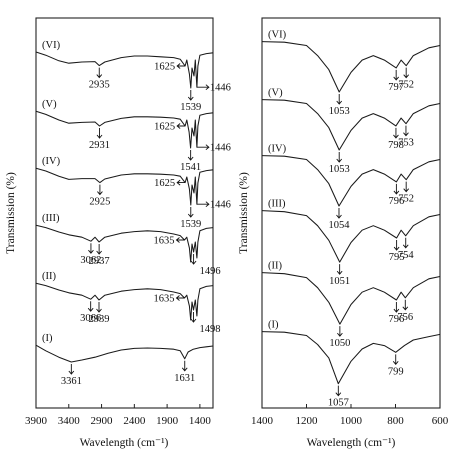 This screenshot has height=474, width=474. What do you see at coordinates (440, 421) in the screenshot?
I see `x-tick-label: 600` at bounding box center [440, 421].